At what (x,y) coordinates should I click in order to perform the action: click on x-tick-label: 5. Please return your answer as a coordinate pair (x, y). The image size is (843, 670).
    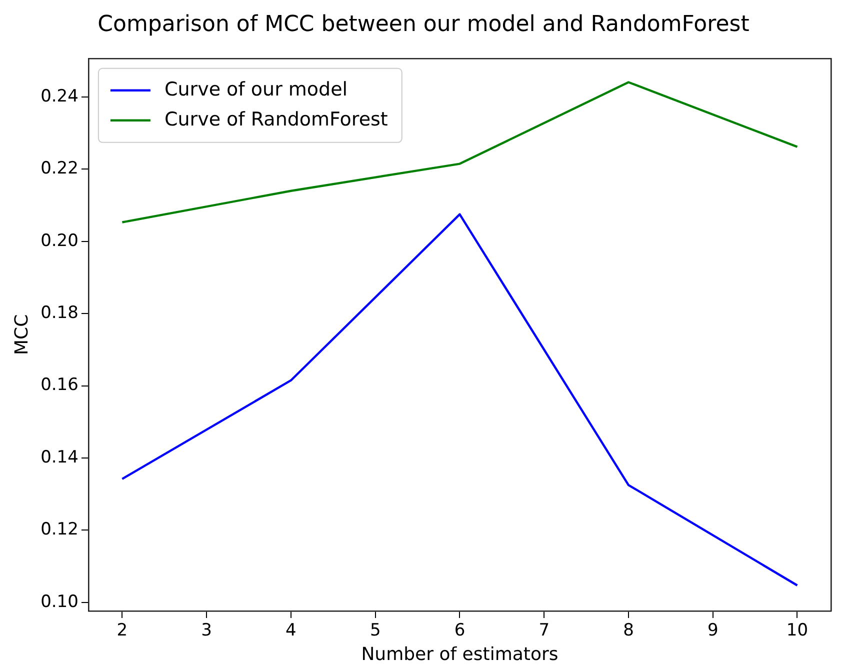
    Looking at the image, I should click on (375, 630).